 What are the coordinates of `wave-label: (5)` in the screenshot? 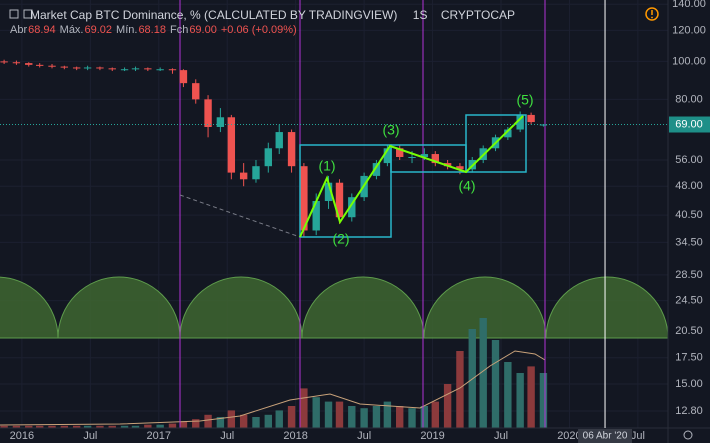 It's located at (524, 100).